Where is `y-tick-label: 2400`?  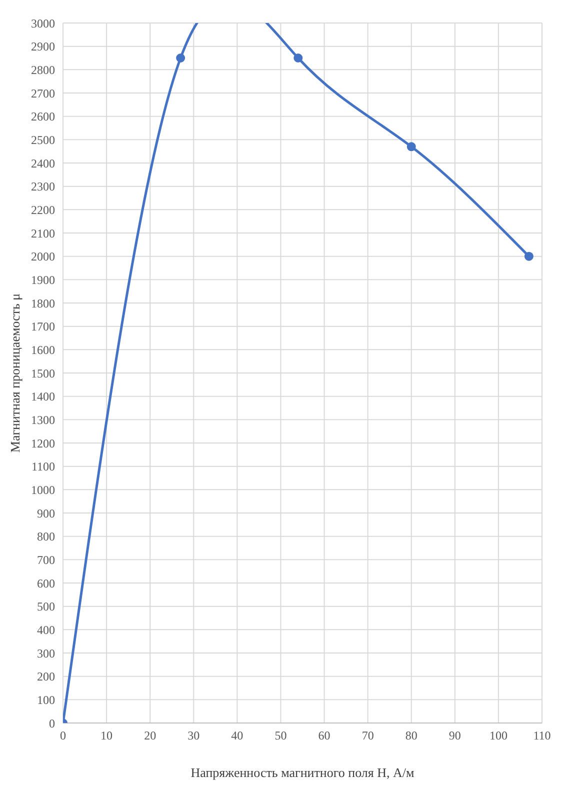 y-tick-label: 2400 is located at coordinates (43, 163).